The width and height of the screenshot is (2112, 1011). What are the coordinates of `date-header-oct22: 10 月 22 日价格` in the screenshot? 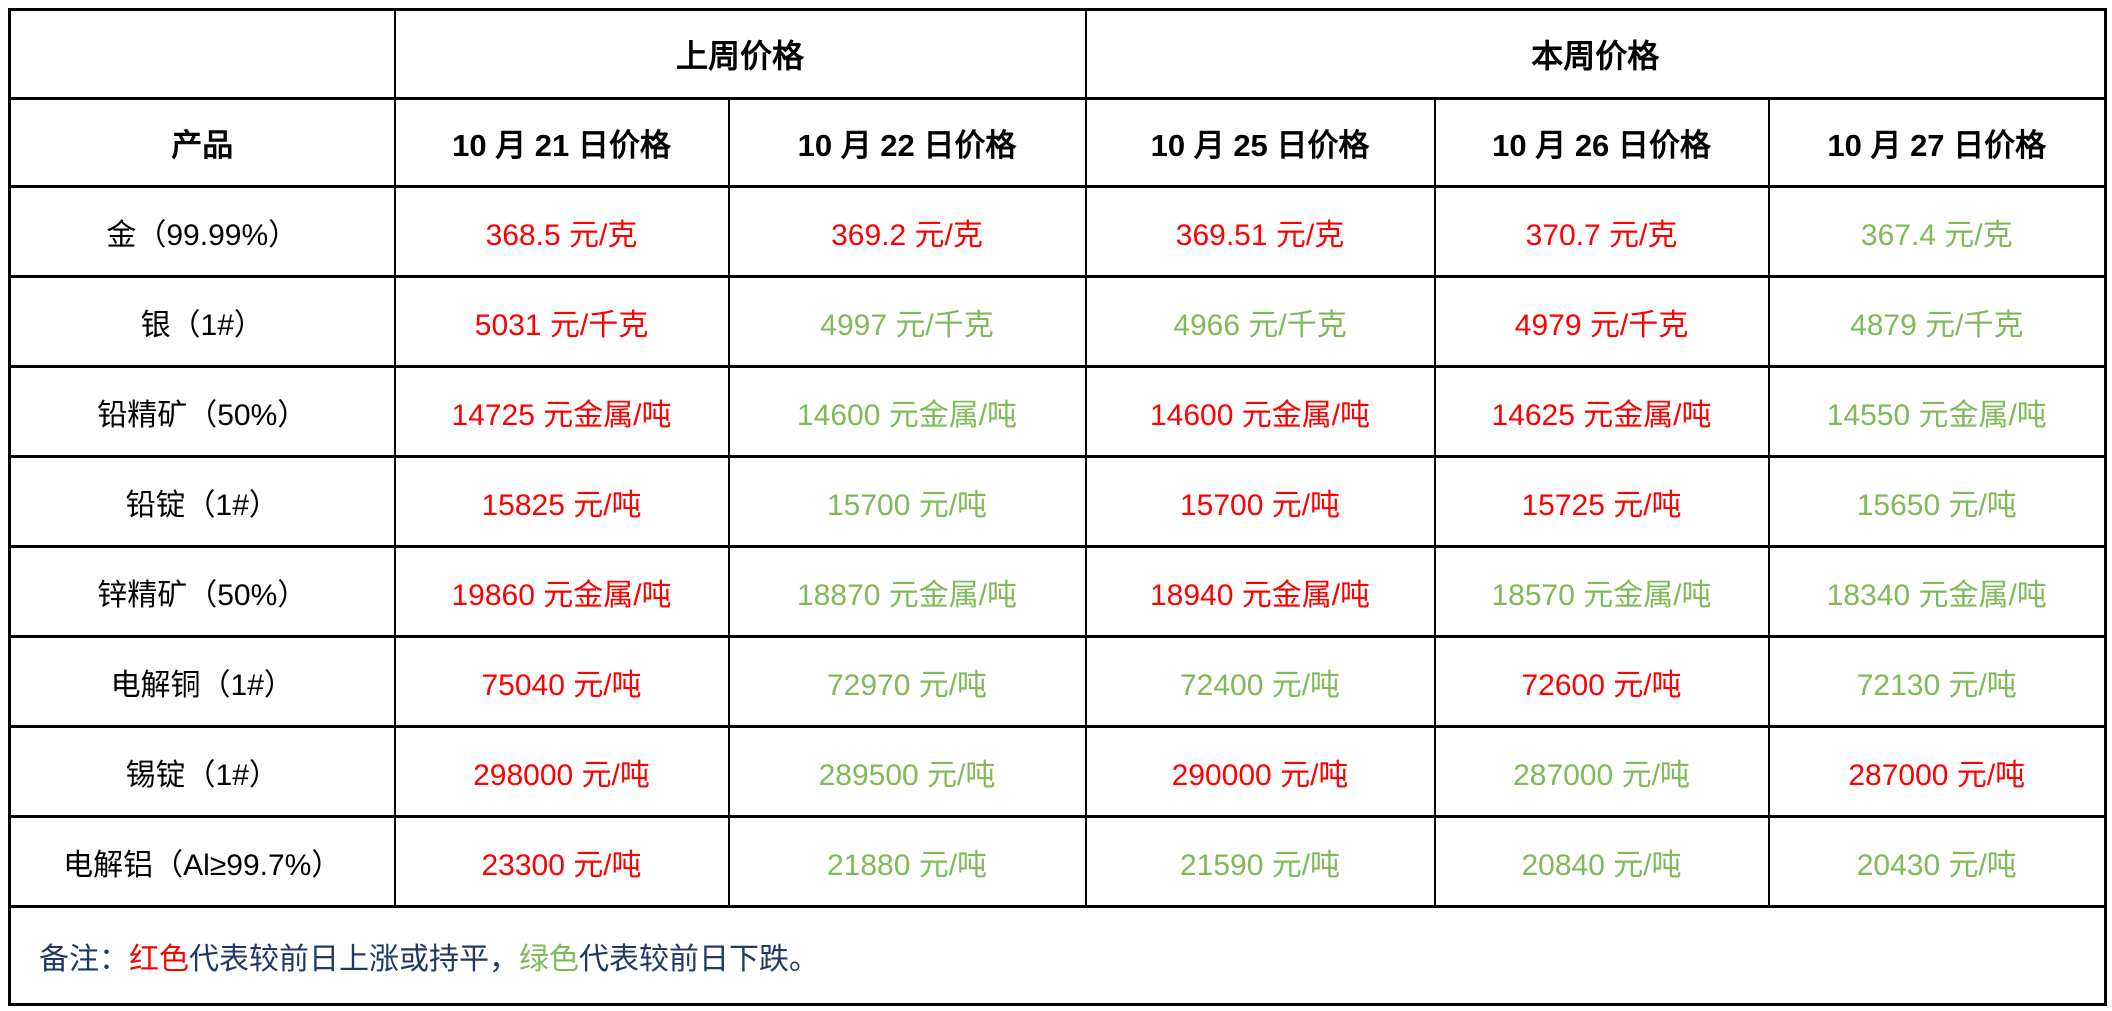 It's located at (907, 142).